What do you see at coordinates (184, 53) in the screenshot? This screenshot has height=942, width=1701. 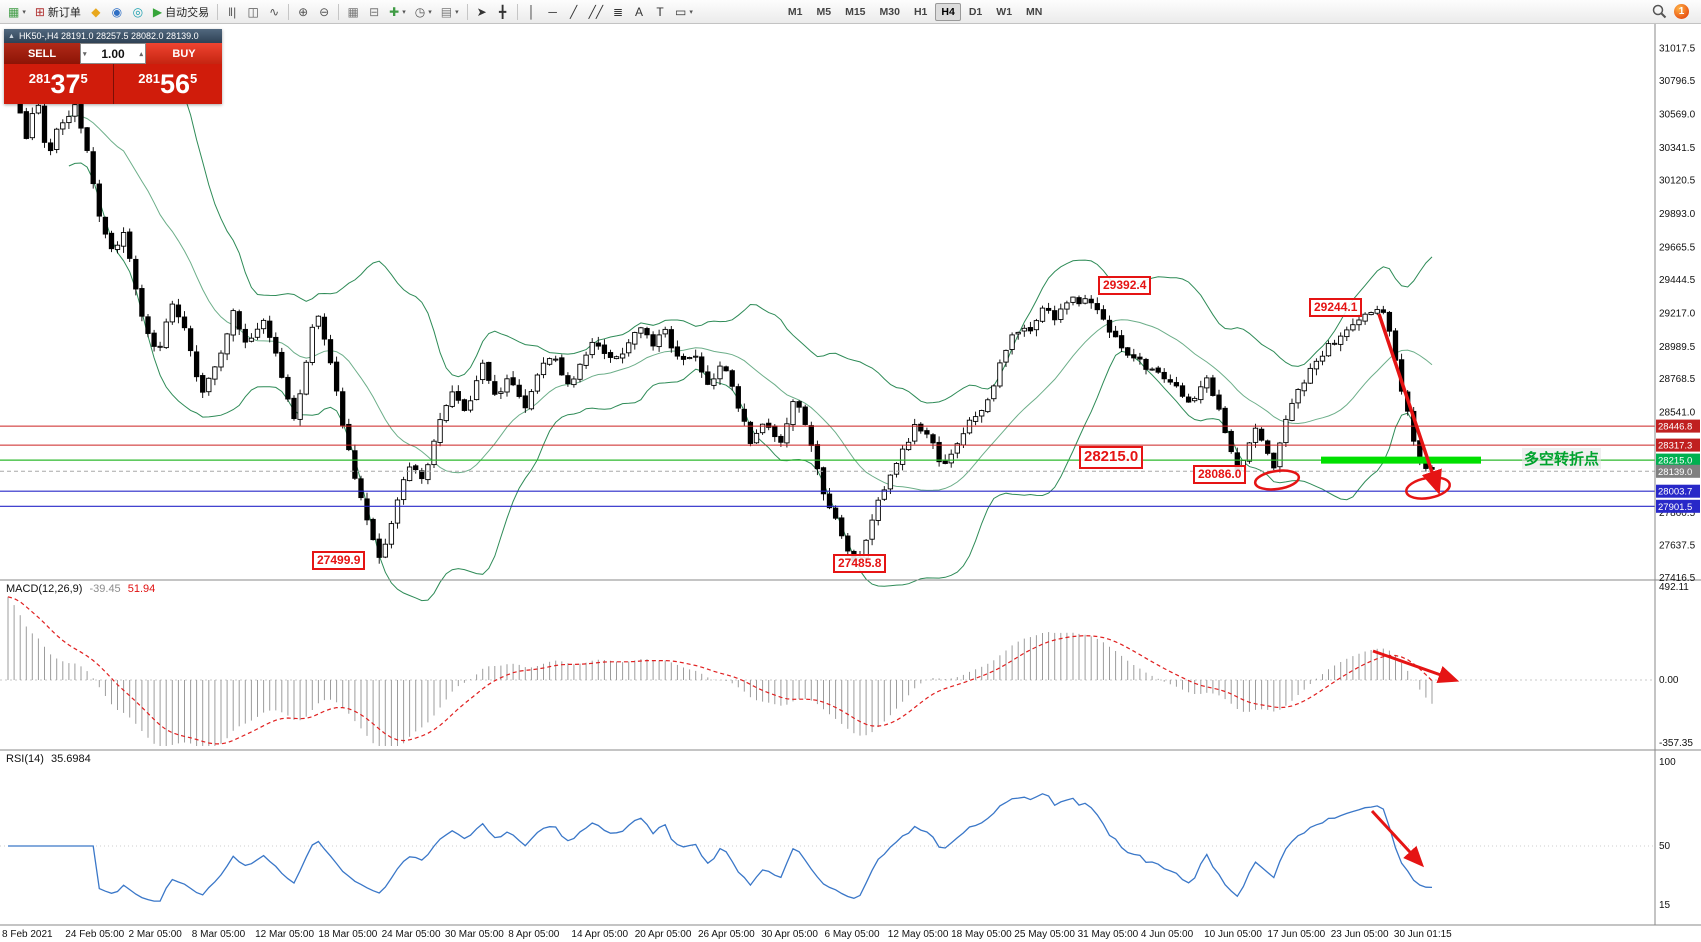 I see `buy-button: BUY` at bounding box center [184, 53].